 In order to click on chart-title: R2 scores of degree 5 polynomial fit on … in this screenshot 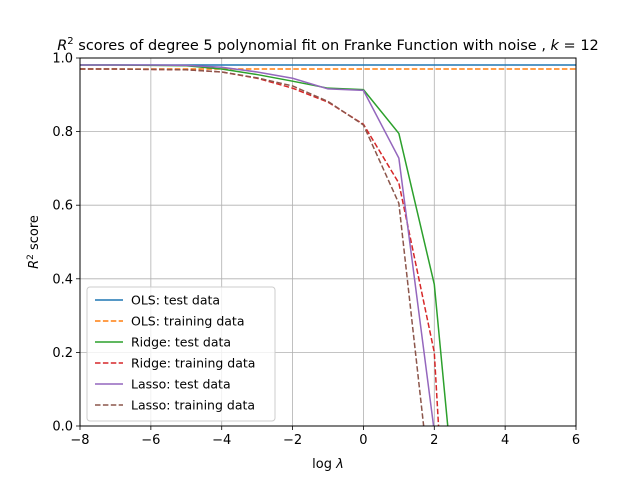, I will do `click(328, 45)`.